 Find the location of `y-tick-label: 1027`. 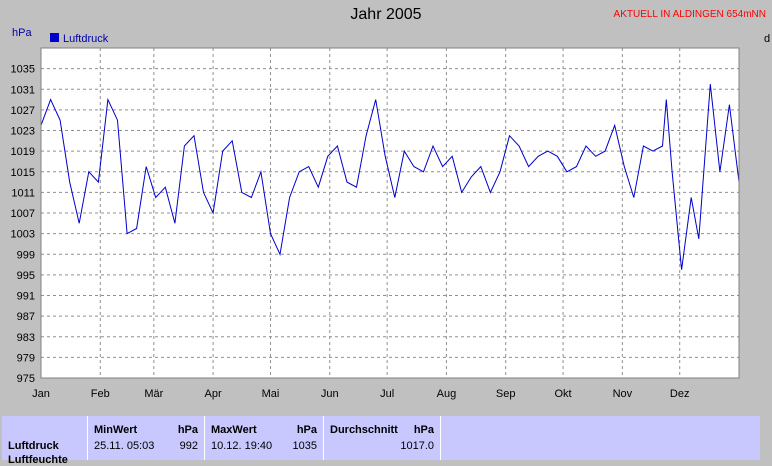

y-tick-label: 1027 is located at coordinates (23, 111).